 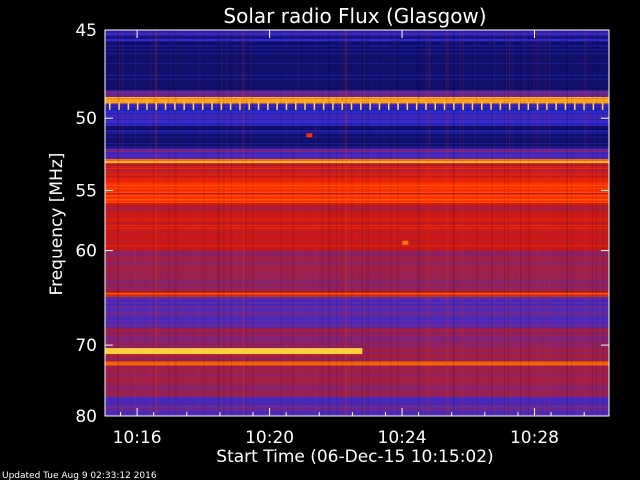 I want to click on x-tick-label: 10:20, so click(x=269, y=438).